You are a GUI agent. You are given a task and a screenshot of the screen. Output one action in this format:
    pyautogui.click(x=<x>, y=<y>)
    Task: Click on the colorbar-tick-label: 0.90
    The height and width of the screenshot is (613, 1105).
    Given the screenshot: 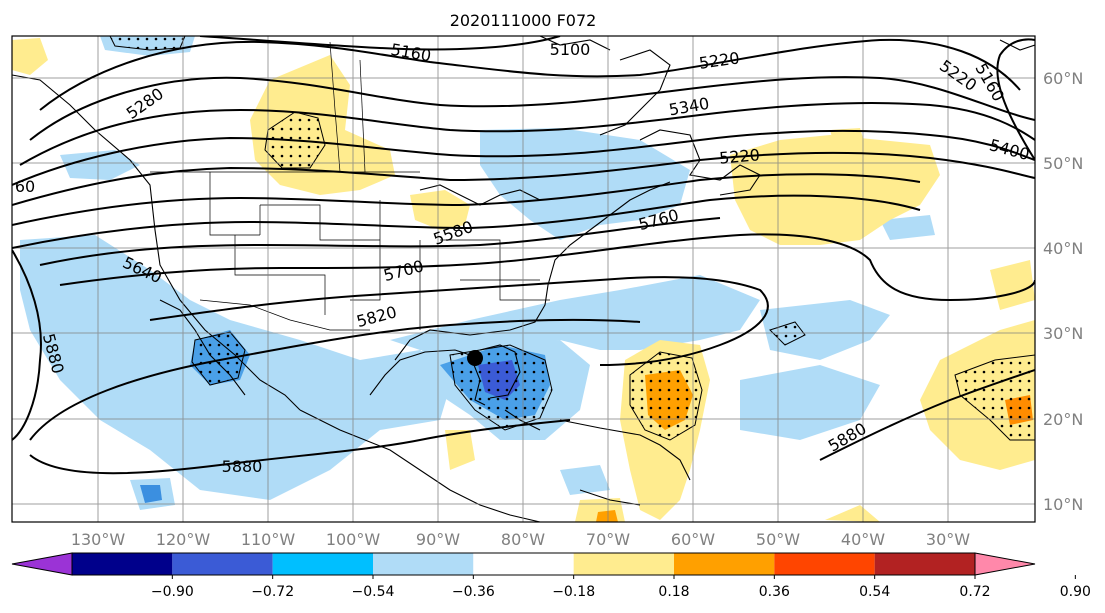 What is the action you would take?
    pyautogui.click(x=1075, y=592)
    